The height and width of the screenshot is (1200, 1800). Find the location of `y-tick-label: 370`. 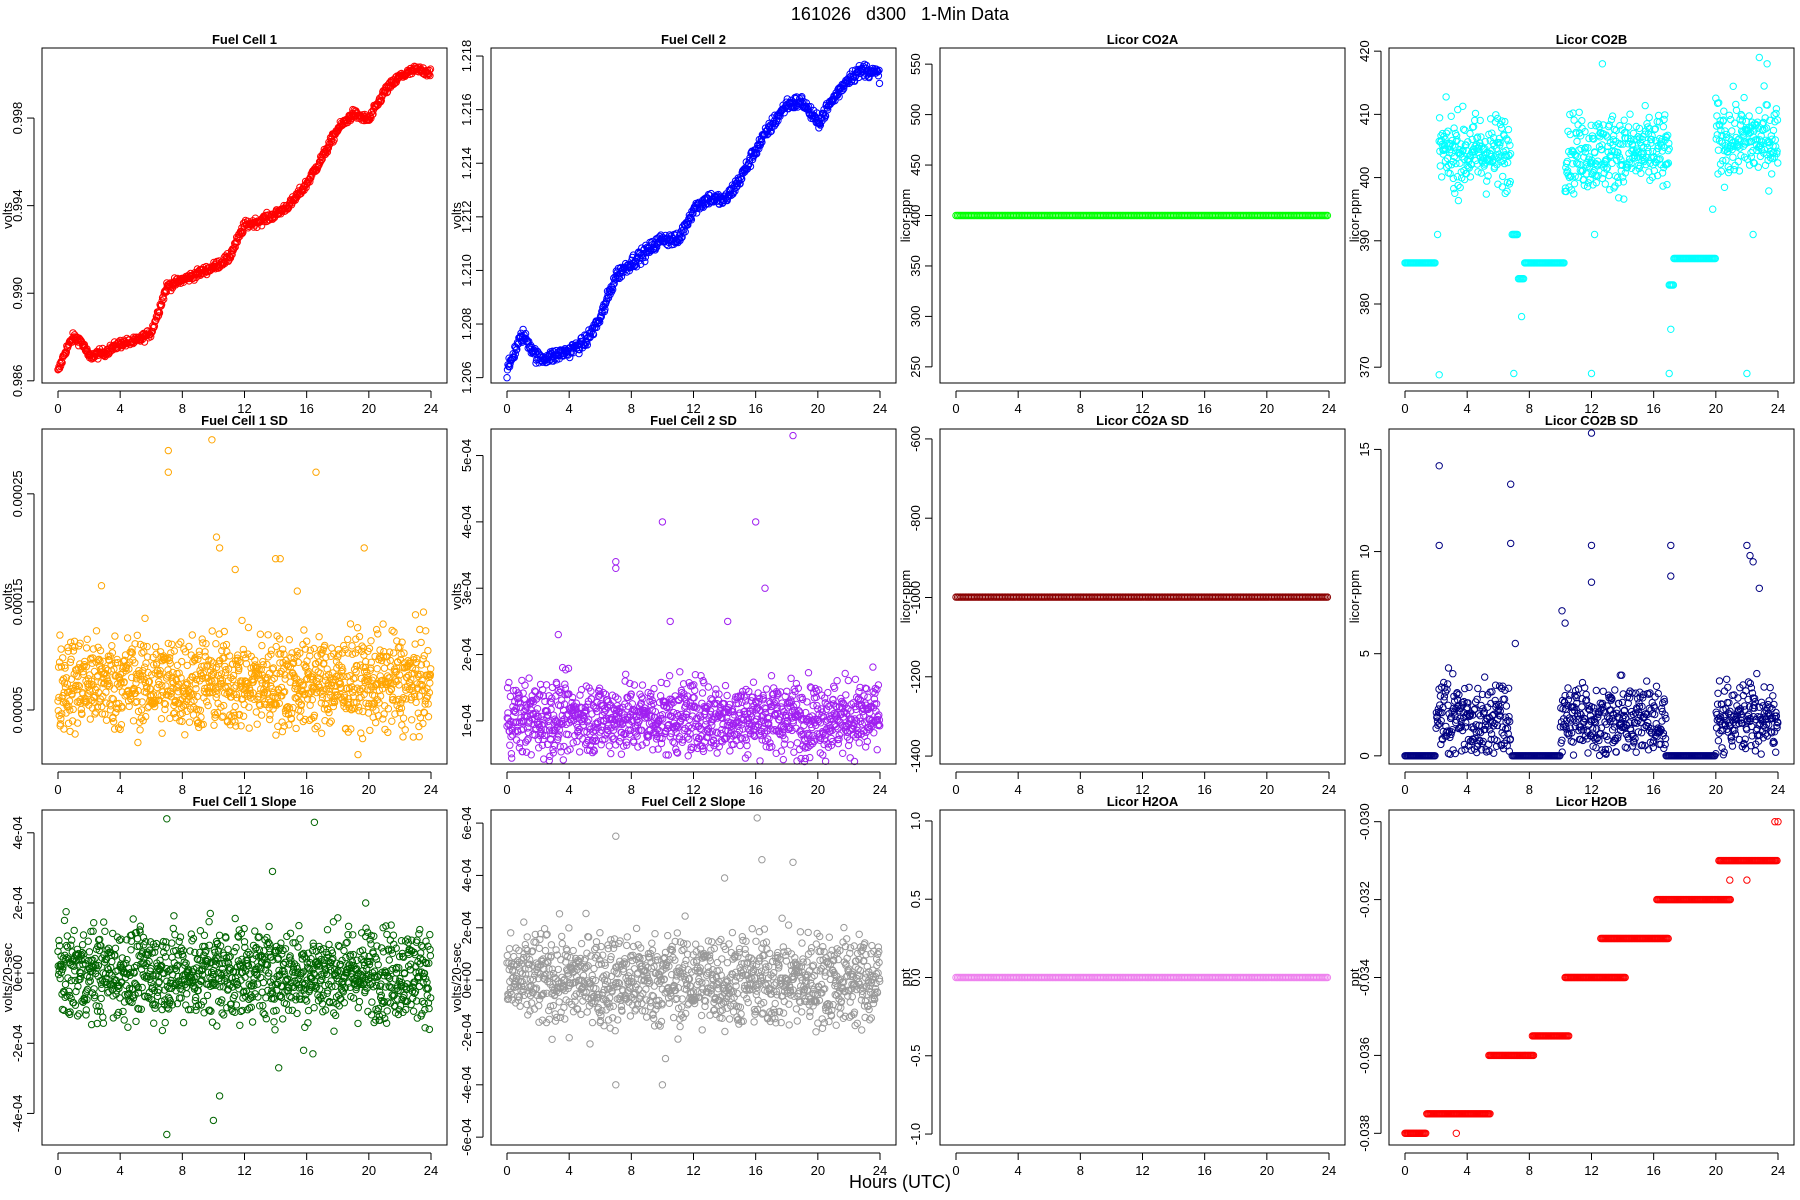

y-tick-label: 370 is located at coordinates (1364, 367).